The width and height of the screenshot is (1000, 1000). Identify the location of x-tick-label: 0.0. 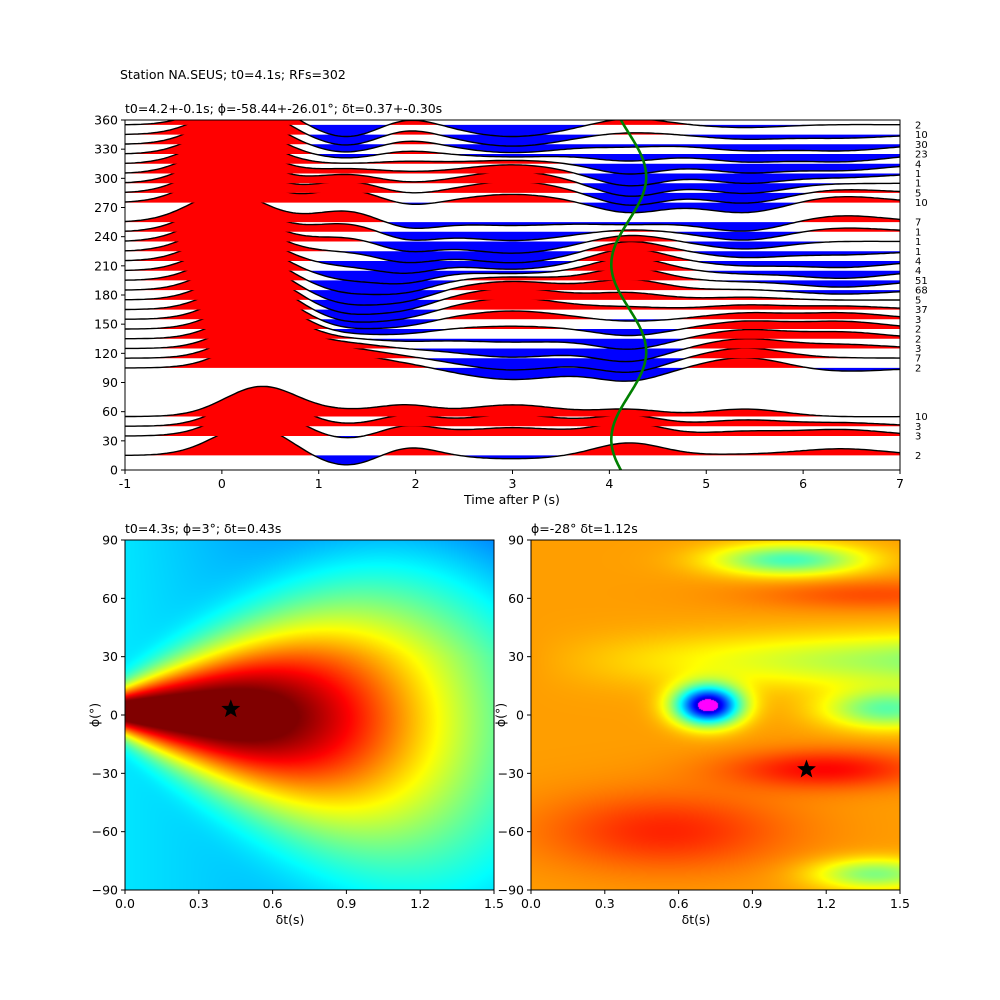
(531, 903).